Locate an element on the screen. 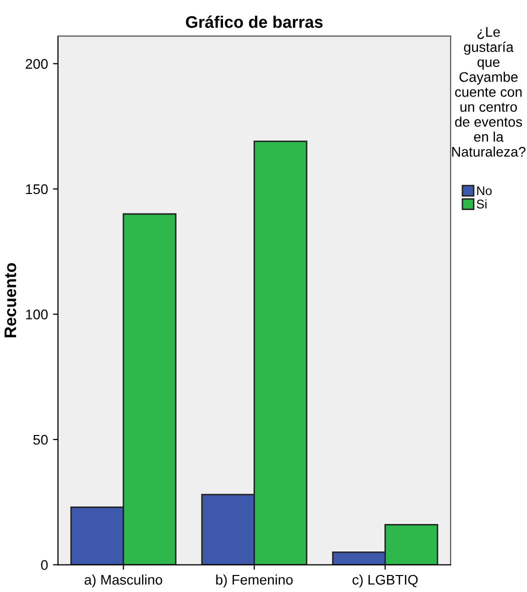  y-tick-label: 150 is located at coordinates (37, 189).